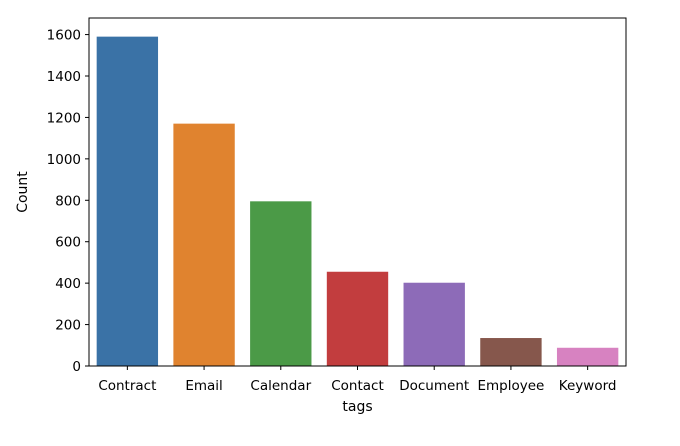 Image resolution: width=680 pixels, height=446 pixels. I want to click on x-tick-label: Contract, so click(127, 386).